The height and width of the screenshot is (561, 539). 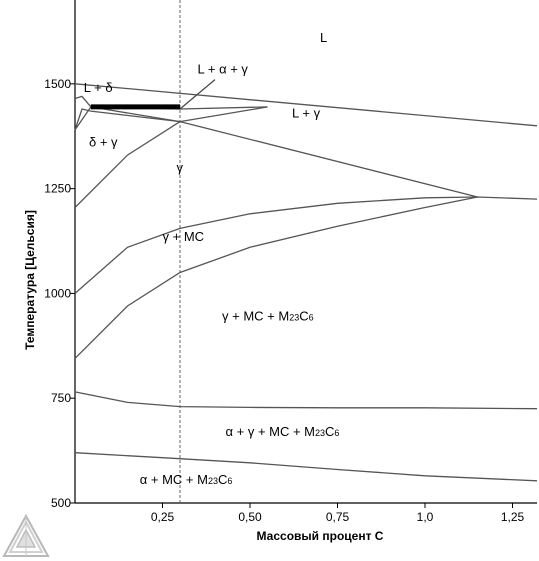 I want to click on y-tick-label: 1250, so click(x=57, y=189).